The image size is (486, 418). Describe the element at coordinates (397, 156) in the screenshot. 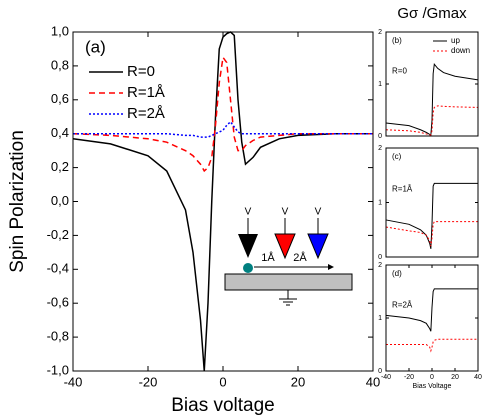

I see `panel-label: (c)` at that location.